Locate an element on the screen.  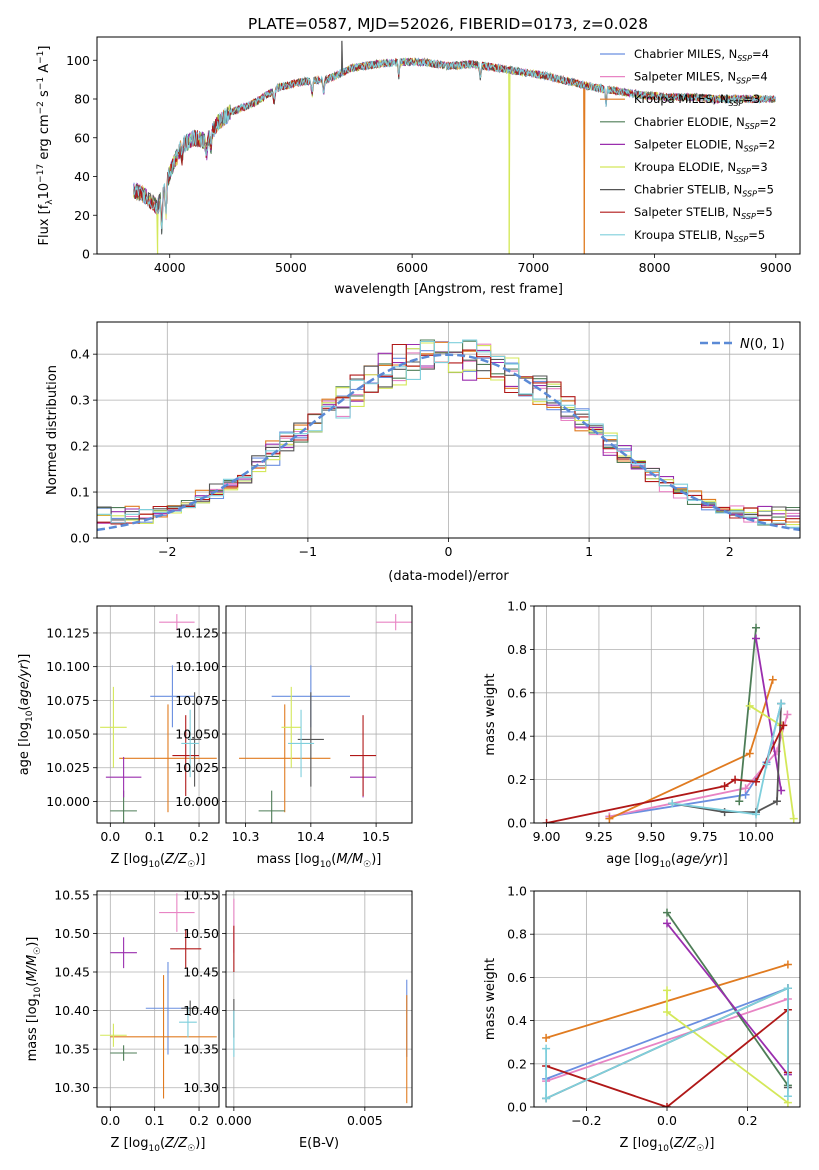
normal-legend-label: N(0, 1) is located at coordinates (762, 344).